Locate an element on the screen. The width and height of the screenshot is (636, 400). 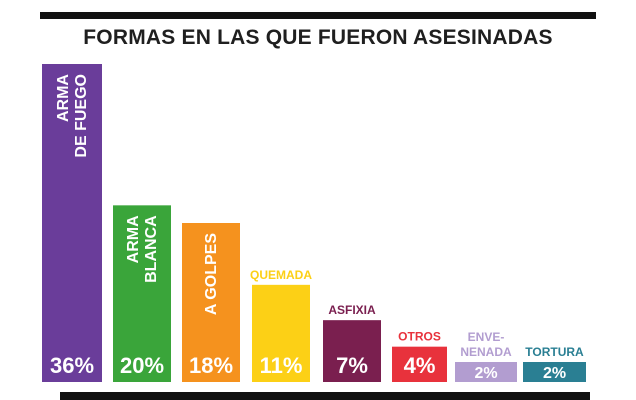
value-label-4: 11% is located at coordinates (281, 365).